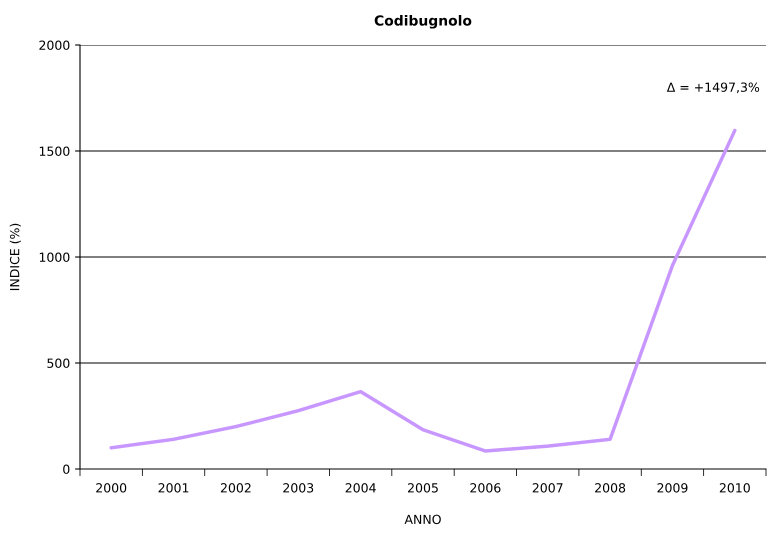 The height and width of the screenshot is (536, 769). I want to click on x-tick-label: 2000, so click(111, 488).